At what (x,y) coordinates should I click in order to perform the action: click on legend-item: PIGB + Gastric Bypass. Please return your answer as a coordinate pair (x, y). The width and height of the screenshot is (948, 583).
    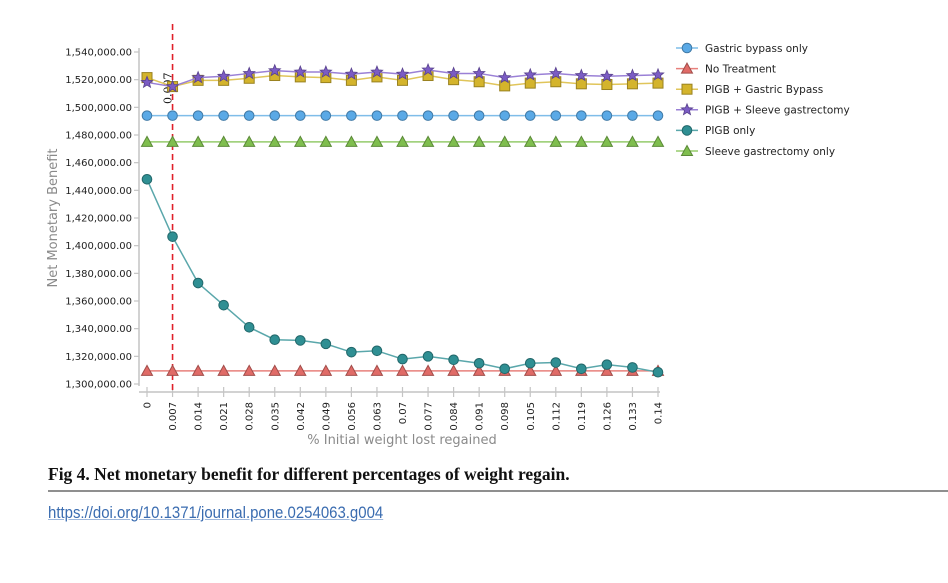
    Looking at the image, I should click on (749, 89).